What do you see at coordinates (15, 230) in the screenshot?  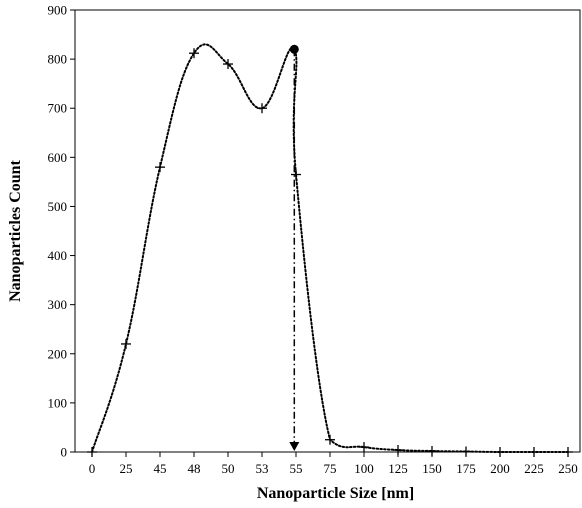 I see `y-axis-title: Nanoparticles Count` at bounding box center [15, 230].